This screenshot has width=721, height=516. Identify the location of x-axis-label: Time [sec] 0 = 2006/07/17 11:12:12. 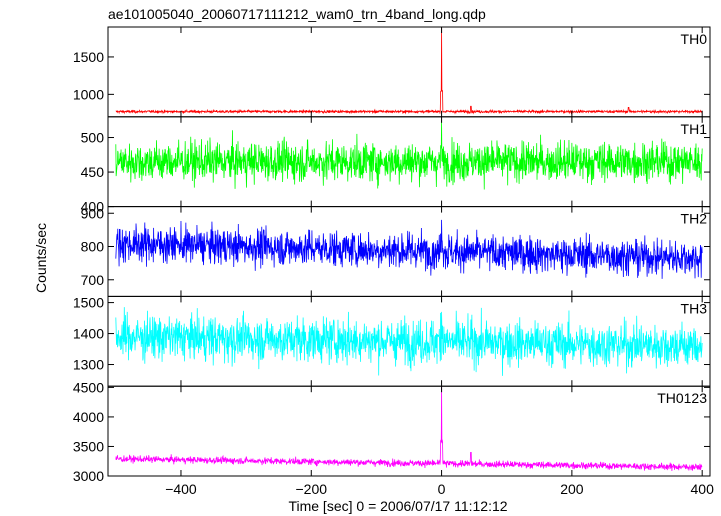
(397, 506).